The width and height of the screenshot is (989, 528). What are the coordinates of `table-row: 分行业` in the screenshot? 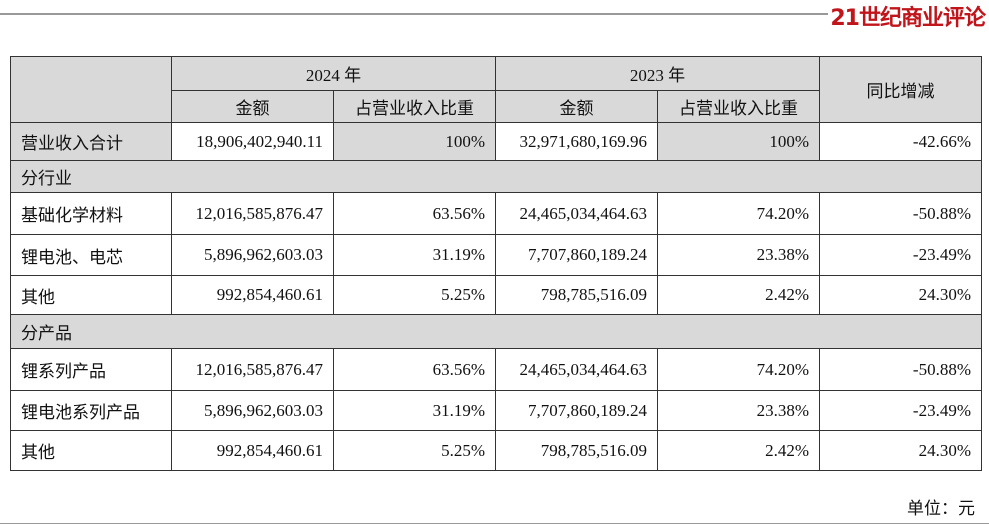 It's located at (496, 176).